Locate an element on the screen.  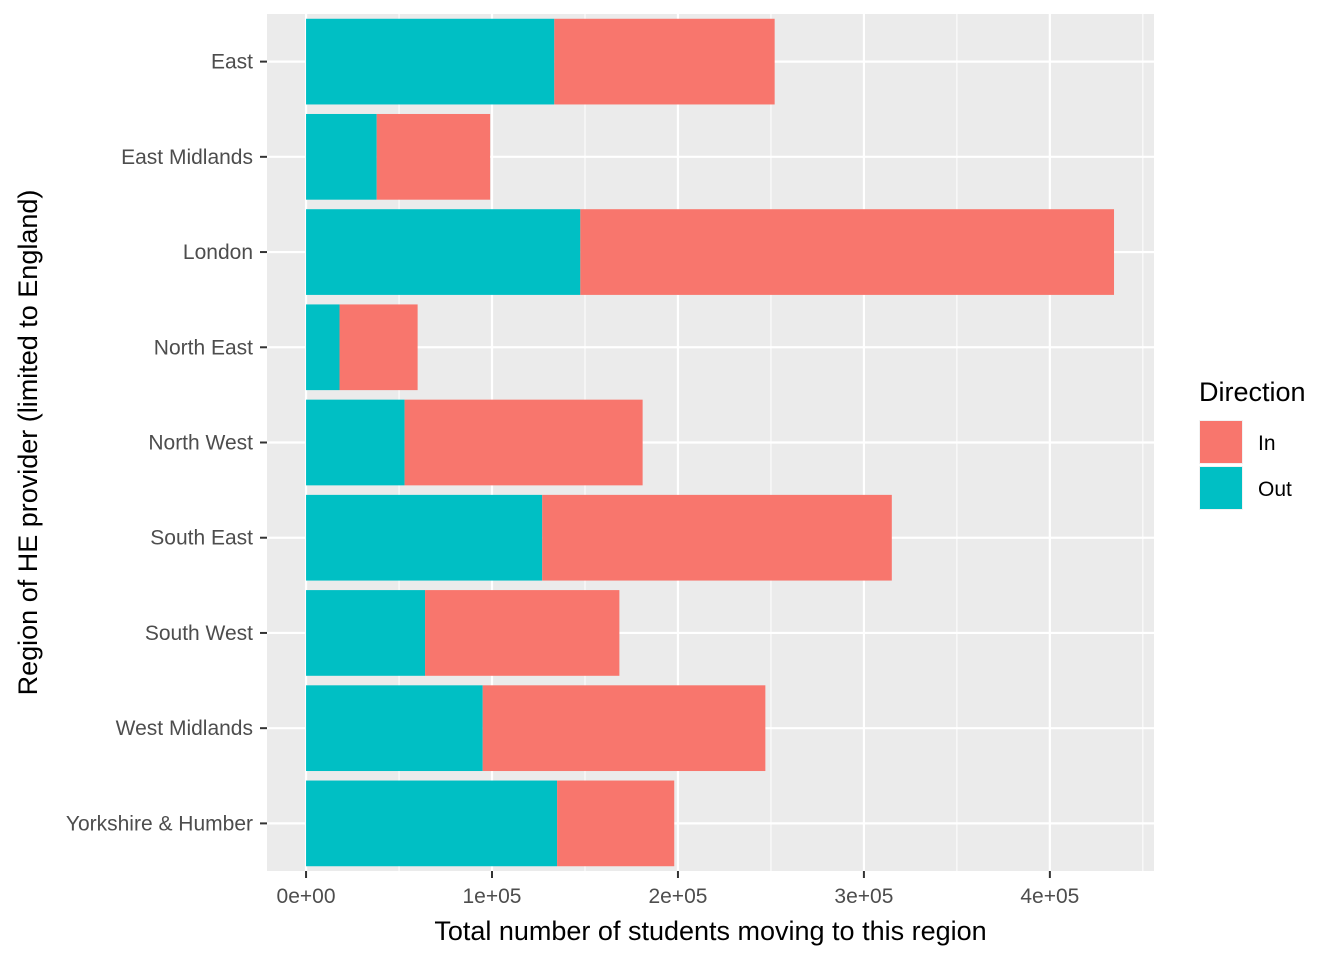
y-tick-label: East is located at coordinates (232, 62).